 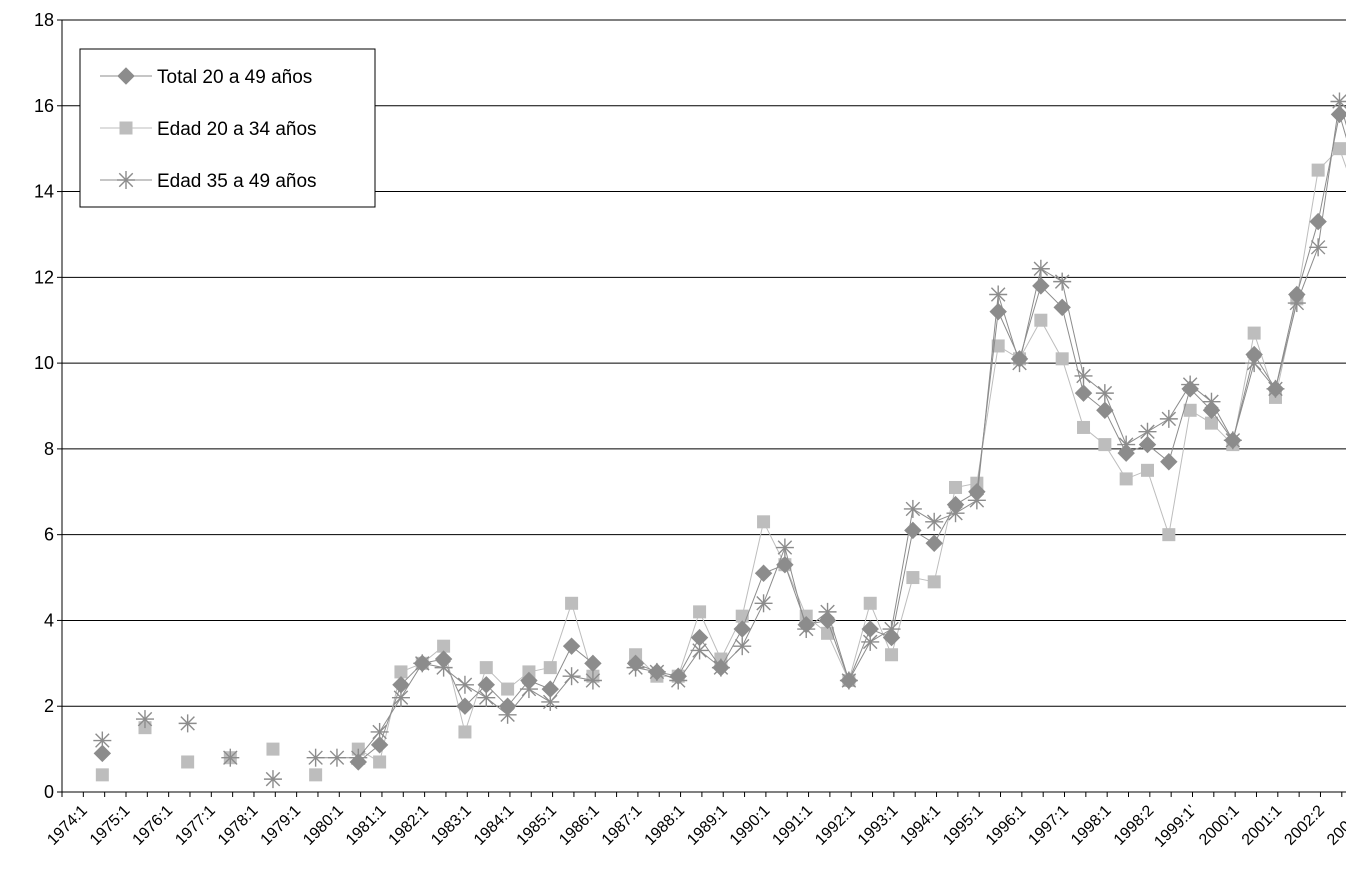 What do you see at coordinates (878, 825) in the screenshot?
I see `x-tick-label: 1993:1` at bounding box center [878, 825].